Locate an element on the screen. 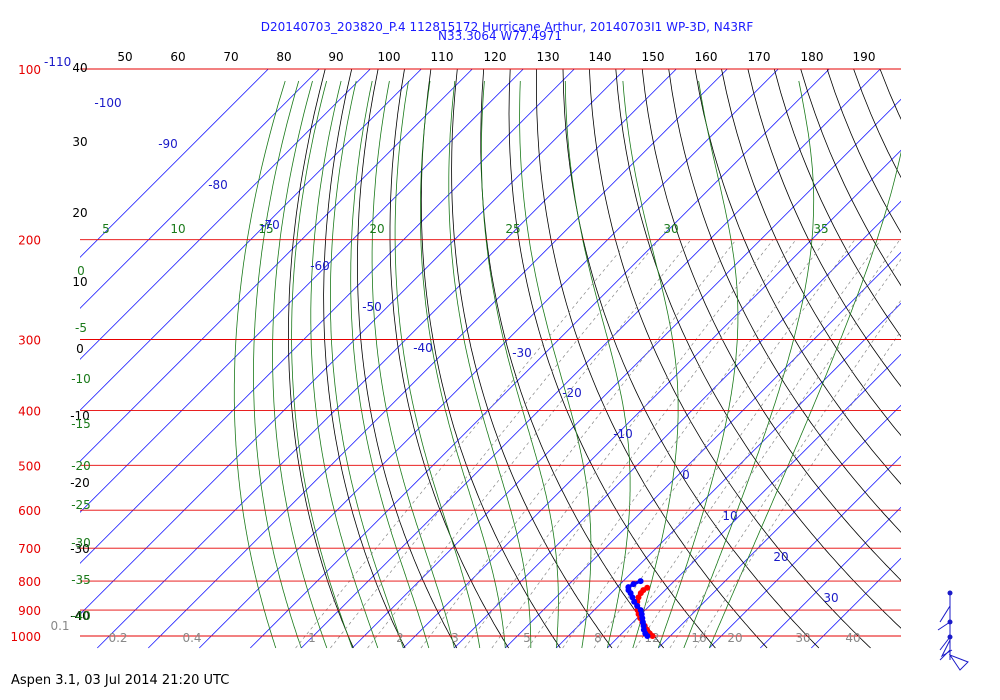  isobar-label: 700 is located at coordinates (29, 549).